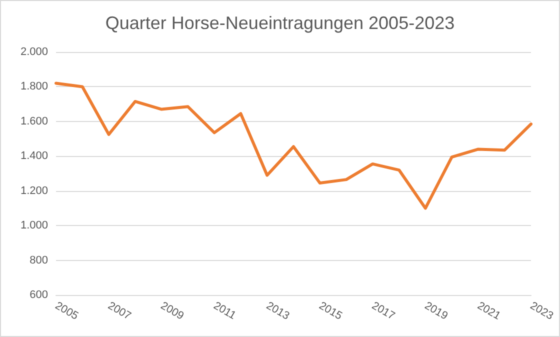  What do you see at coordinates (488, 311) in the screenshot?
I see `x-tick-label: 2021` at bounding box center [488, 311].